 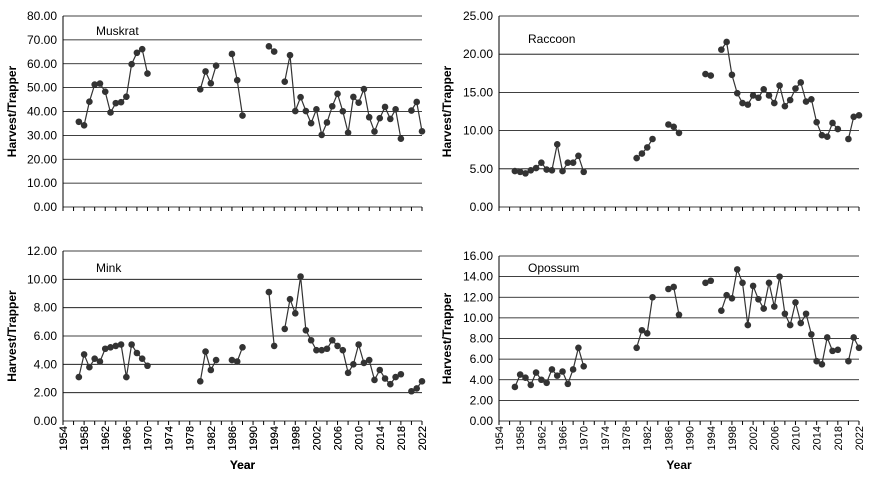 I want to click on x-tick-label: 2006, so click(x=775, y=438).